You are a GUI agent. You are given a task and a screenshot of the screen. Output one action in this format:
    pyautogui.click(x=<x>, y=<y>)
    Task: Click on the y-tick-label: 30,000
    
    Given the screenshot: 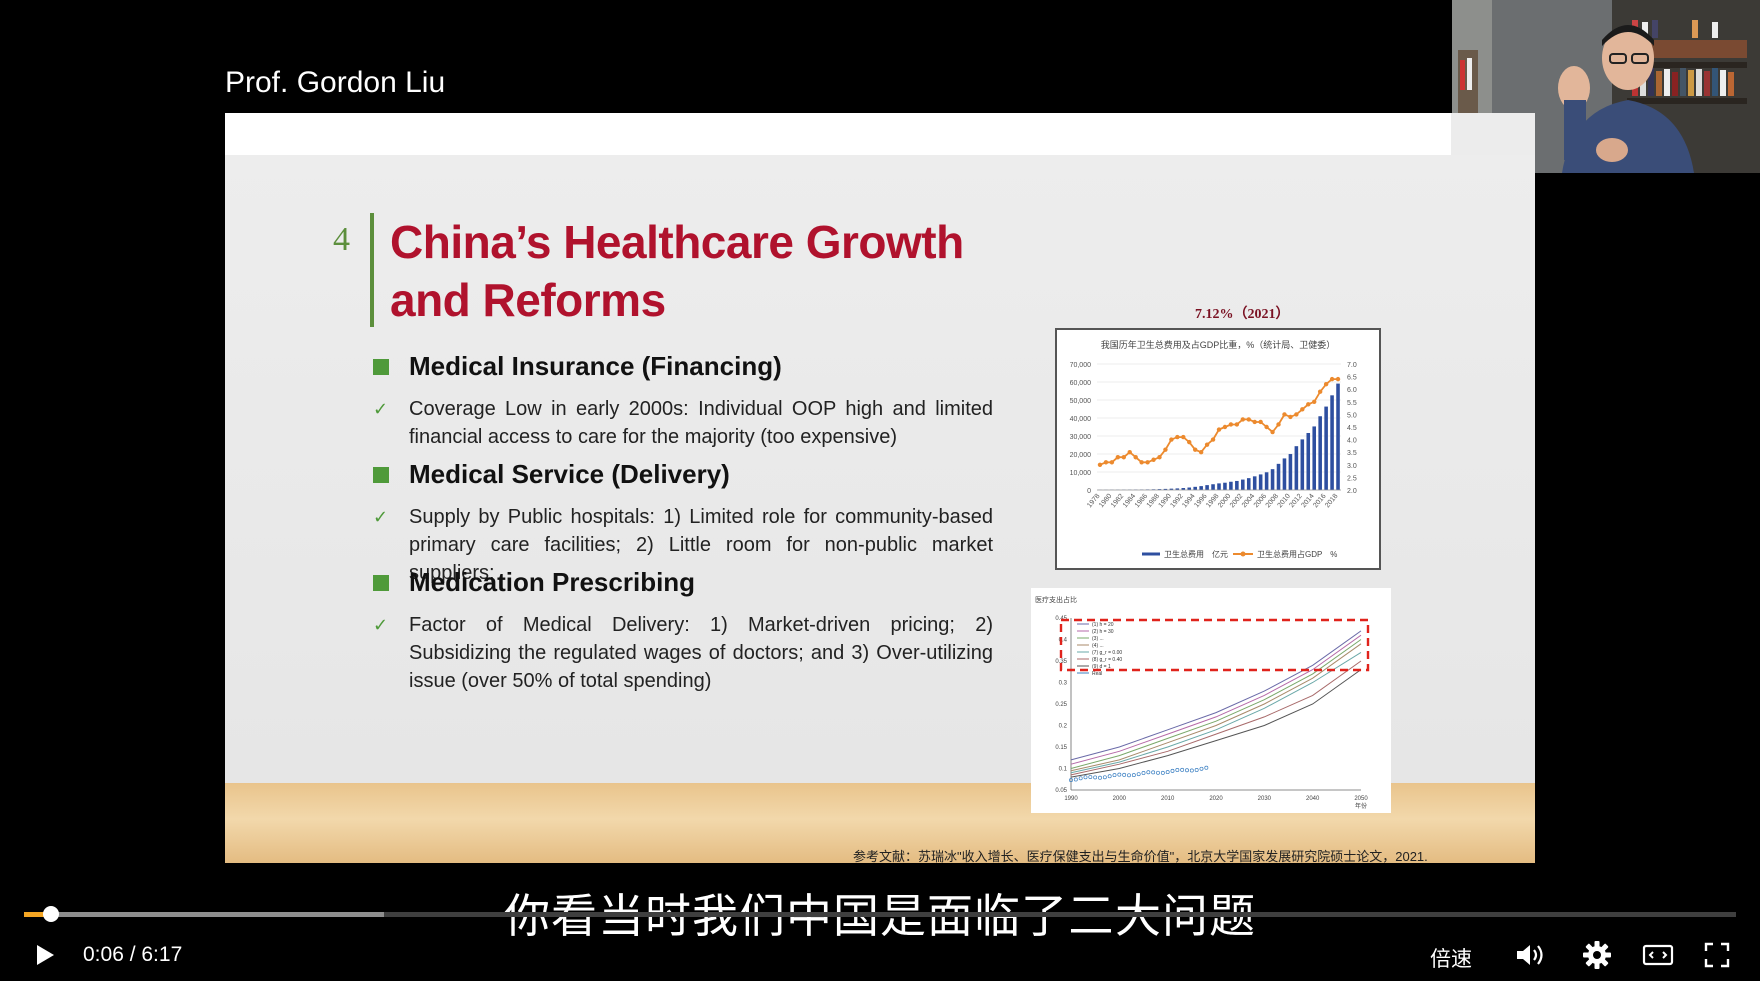 What is the action you would take?
    pyautogui.click(x=1081, y=437)
    